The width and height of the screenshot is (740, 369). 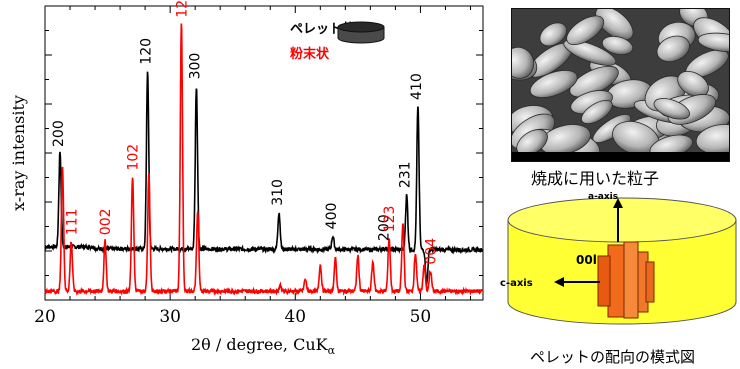 What do you see at coordinates (170, 317) in the screenshot?
I see `x-tick-label: 30` at bounding box center [170, 317].